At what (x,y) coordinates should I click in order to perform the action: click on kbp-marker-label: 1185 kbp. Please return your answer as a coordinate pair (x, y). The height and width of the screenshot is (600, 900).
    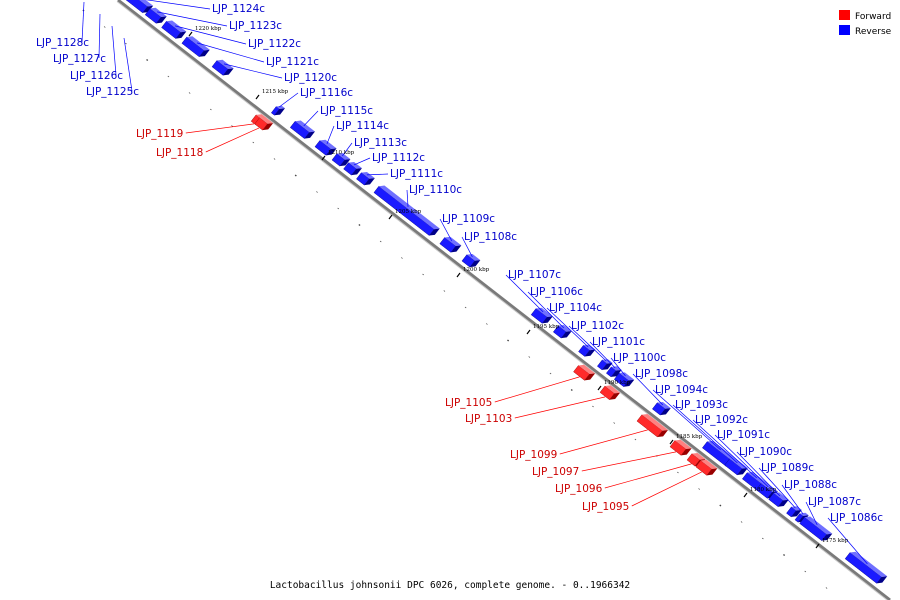
    Looking at the image, I should click on (689, 437).